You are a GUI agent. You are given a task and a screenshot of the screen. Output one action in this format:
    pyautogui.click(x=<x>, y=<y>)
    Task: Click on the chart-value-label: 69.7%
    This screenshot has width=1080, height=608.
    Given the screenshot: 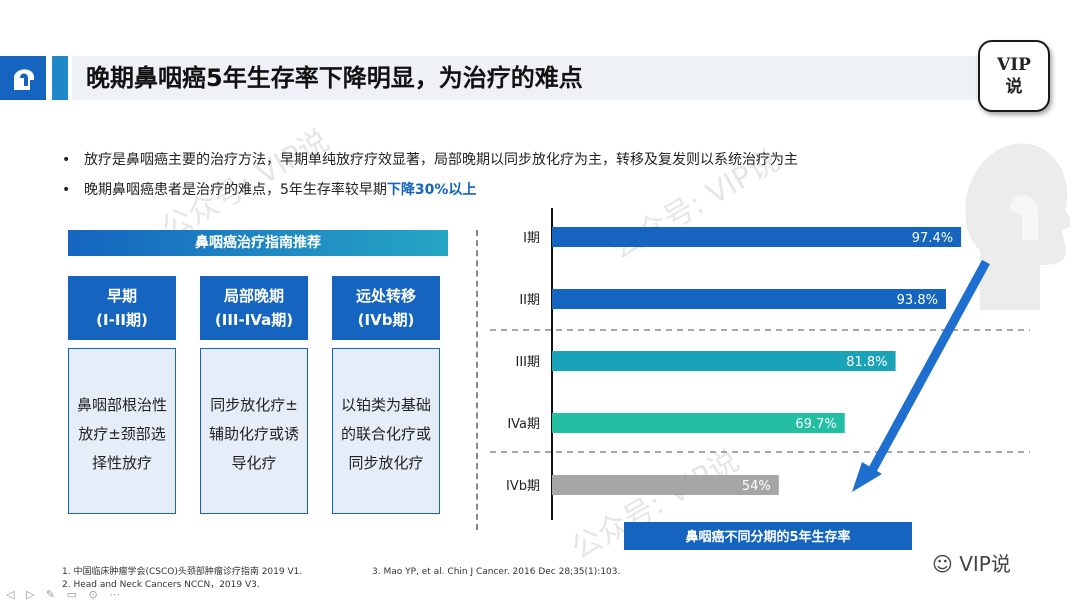 What is the action you would take?
    pyautogui.click(x=815, y=424)
    